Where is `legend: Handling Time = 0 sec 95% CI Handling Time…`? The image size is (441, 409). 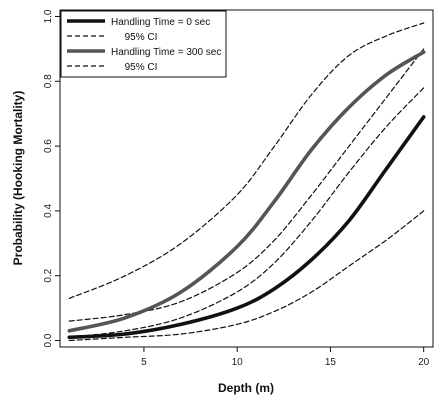
legend: Handling Time = 0 sec 95% CI Handling Time… is located at coordinates (143, 44).